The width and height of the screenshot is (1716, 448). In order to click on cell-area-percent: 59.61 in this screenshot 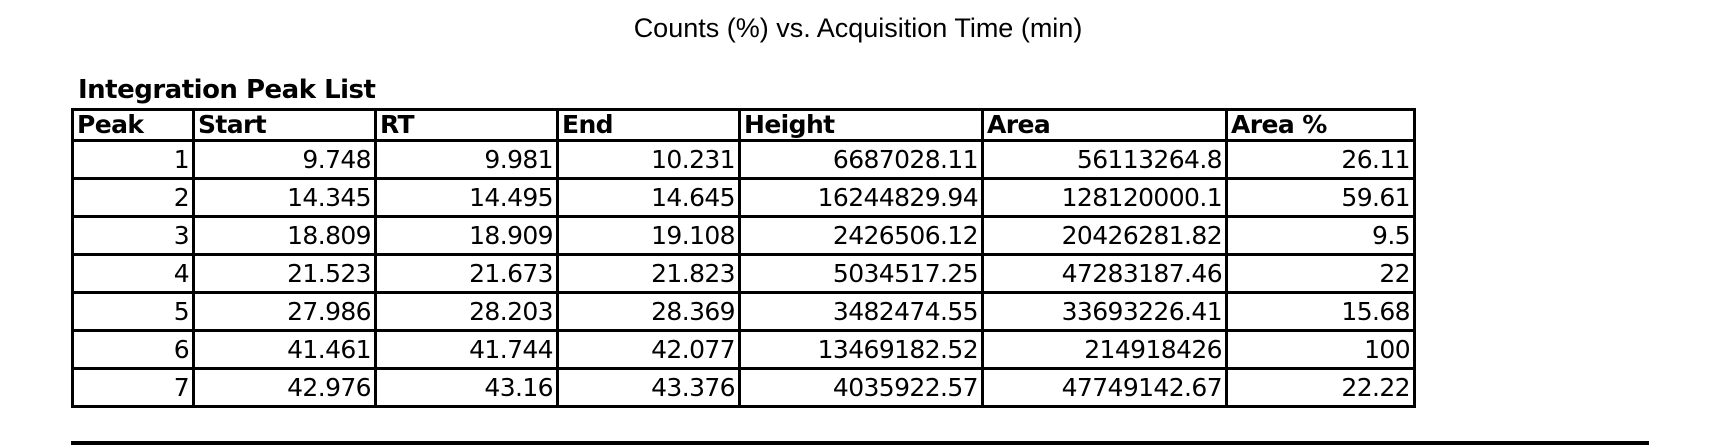, I will do `click(1320, 197)`.